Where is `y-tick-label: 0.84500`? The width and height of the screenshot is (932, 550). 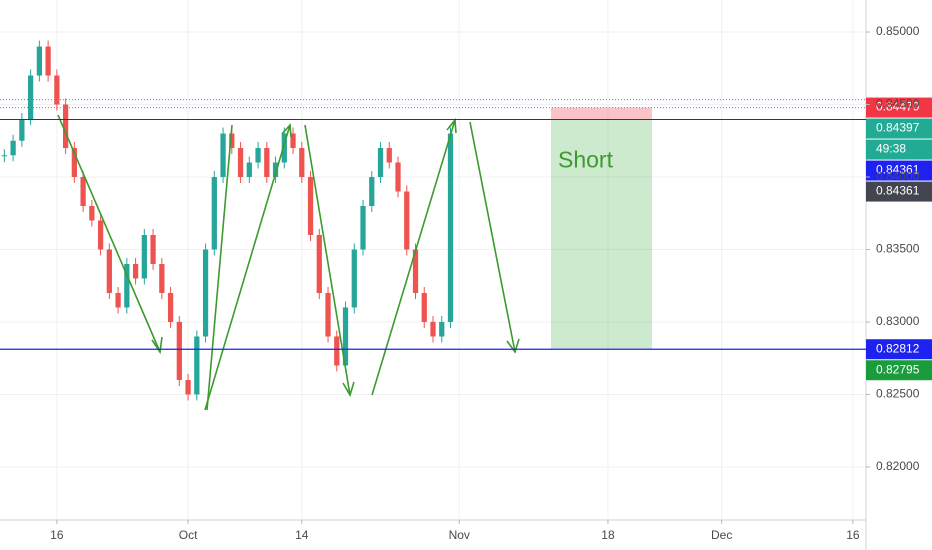
y-tick-label: 0.84500 is located at coordinates (898, 104).